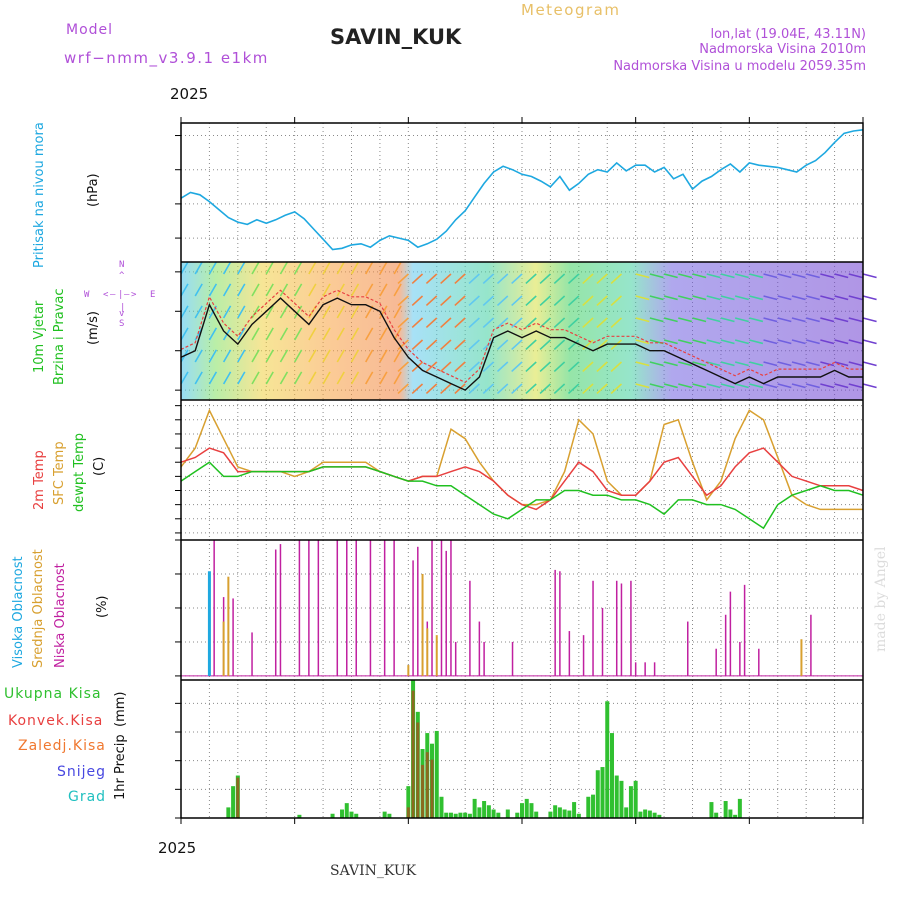 This screenshot has height=900, width=900. What do you see at coordinates (62, 746) in the screenshot?
I see `legend-freezing-rain: Zaledj.Kisa` at bounding box center [62, 746].